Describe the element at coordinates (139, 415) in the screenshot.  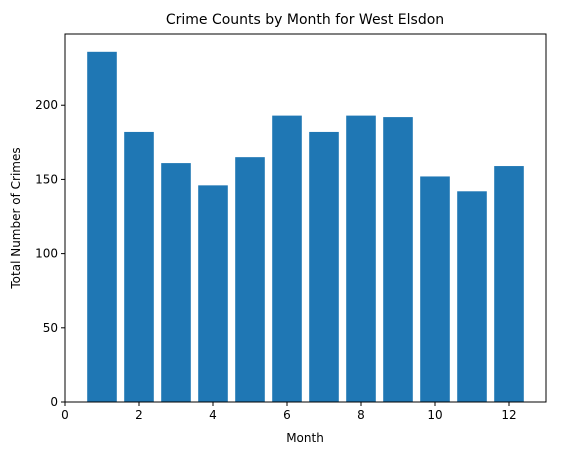
I see `x-tick-label-2: 2` at that location.